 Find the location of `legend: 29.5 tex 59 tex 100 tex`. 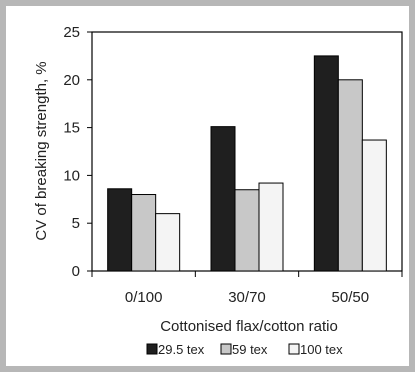

legend: 29.5 tex 59 tex 100 tex is located at coordinates (244, 349).